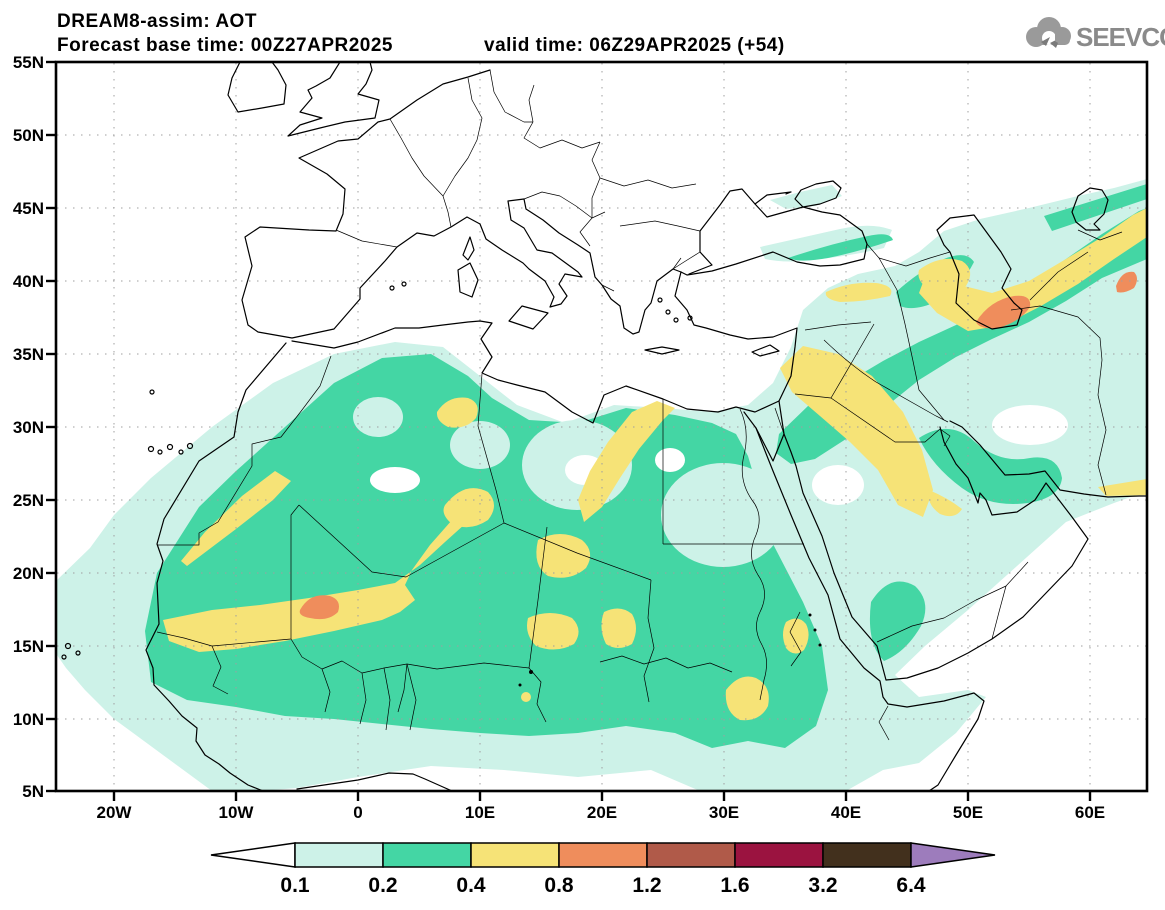 This screenshot has height=910, width=1165. What do you see at coordinates (1003, 312) in the screenshot?
I see `aot-max-south-caspian` at bounding box center [1003, 312].